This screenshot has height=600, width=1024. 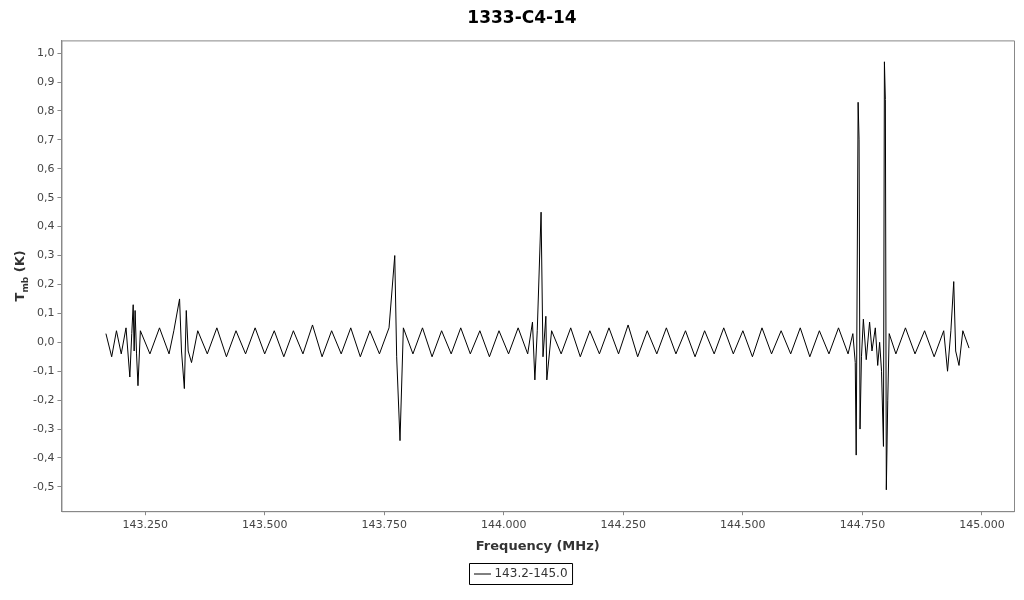 I want to click on y-tick-label: 0,8, so click(x=45, y=110).